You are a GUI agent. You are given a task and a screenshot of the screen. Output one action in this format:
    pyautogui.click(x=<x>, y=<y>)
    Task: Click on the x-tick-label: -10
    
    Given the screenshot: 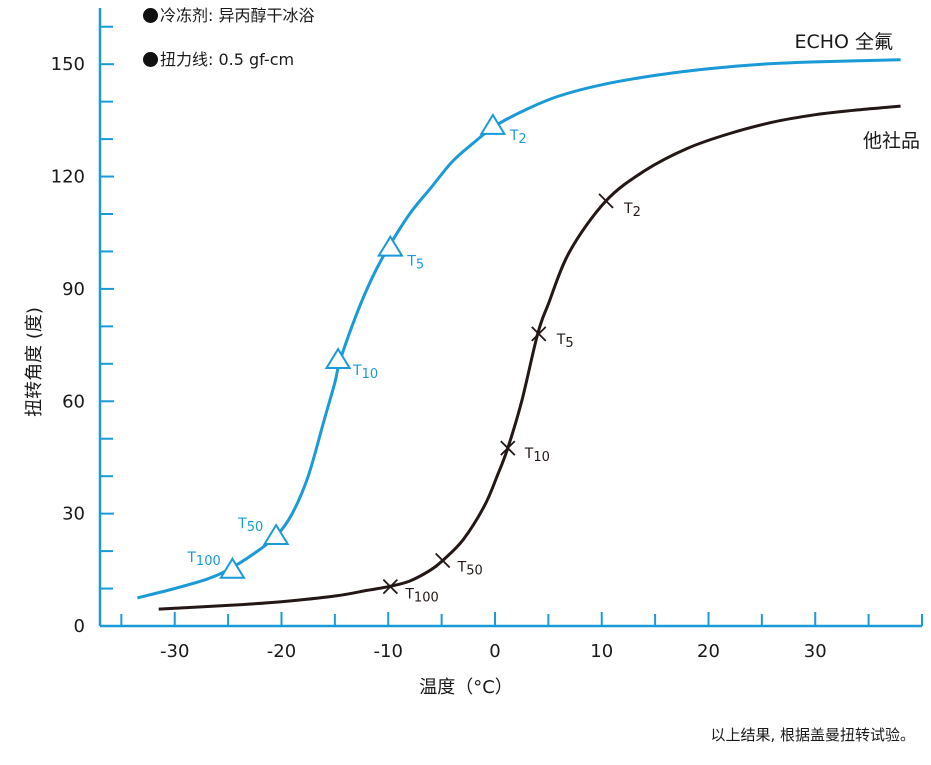 What is the action you would take?
    pyautogui.click(x=388, y=651)
    